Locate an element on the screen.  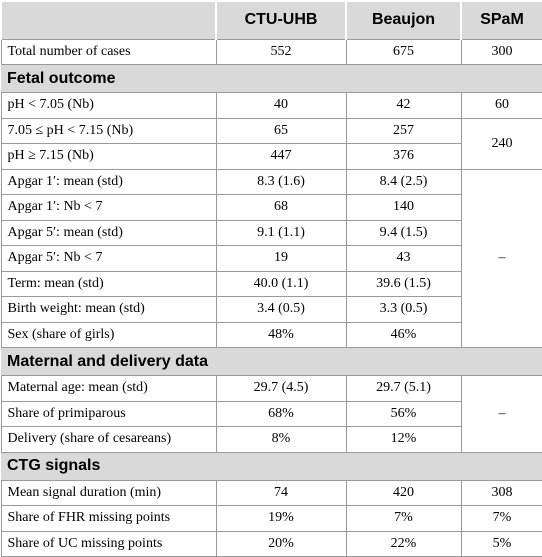
data-row: Delivery (share of cesareans) 8% 12% is located at coordinates (271, 439).